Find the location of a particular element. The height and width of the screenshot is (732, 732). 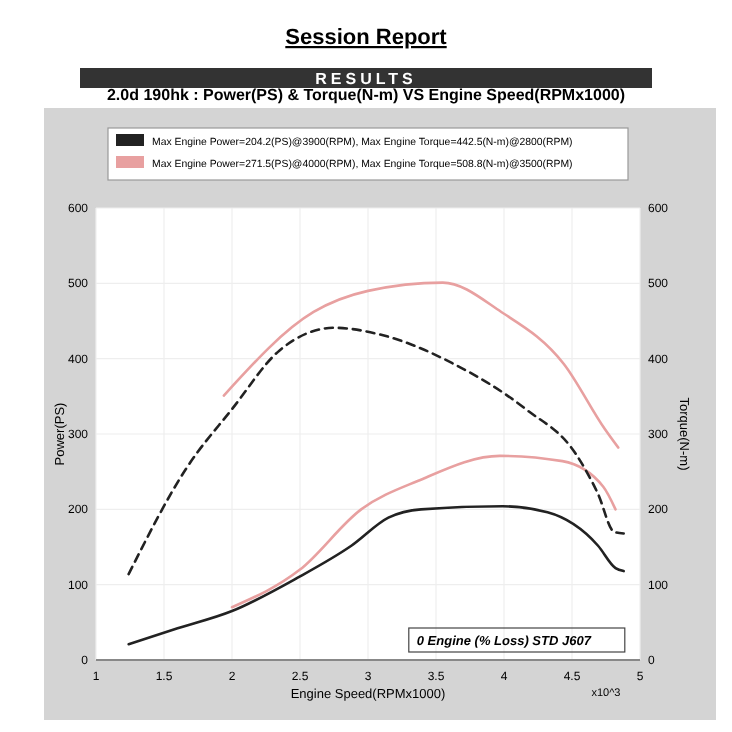

text: RESULTS is located at coordinates (366, 79).